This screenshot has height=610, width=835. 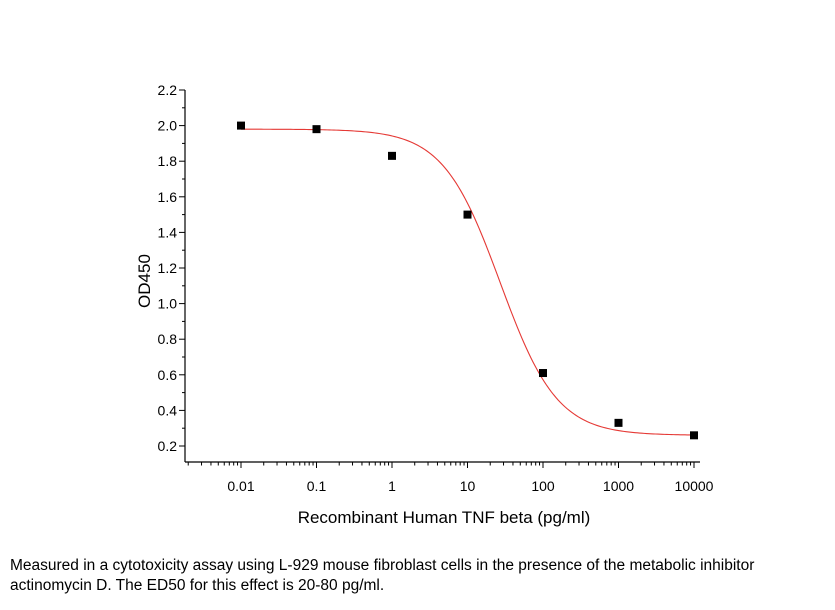 I want to click on y-tick-label: 1.0, so click(x=168, y=304).